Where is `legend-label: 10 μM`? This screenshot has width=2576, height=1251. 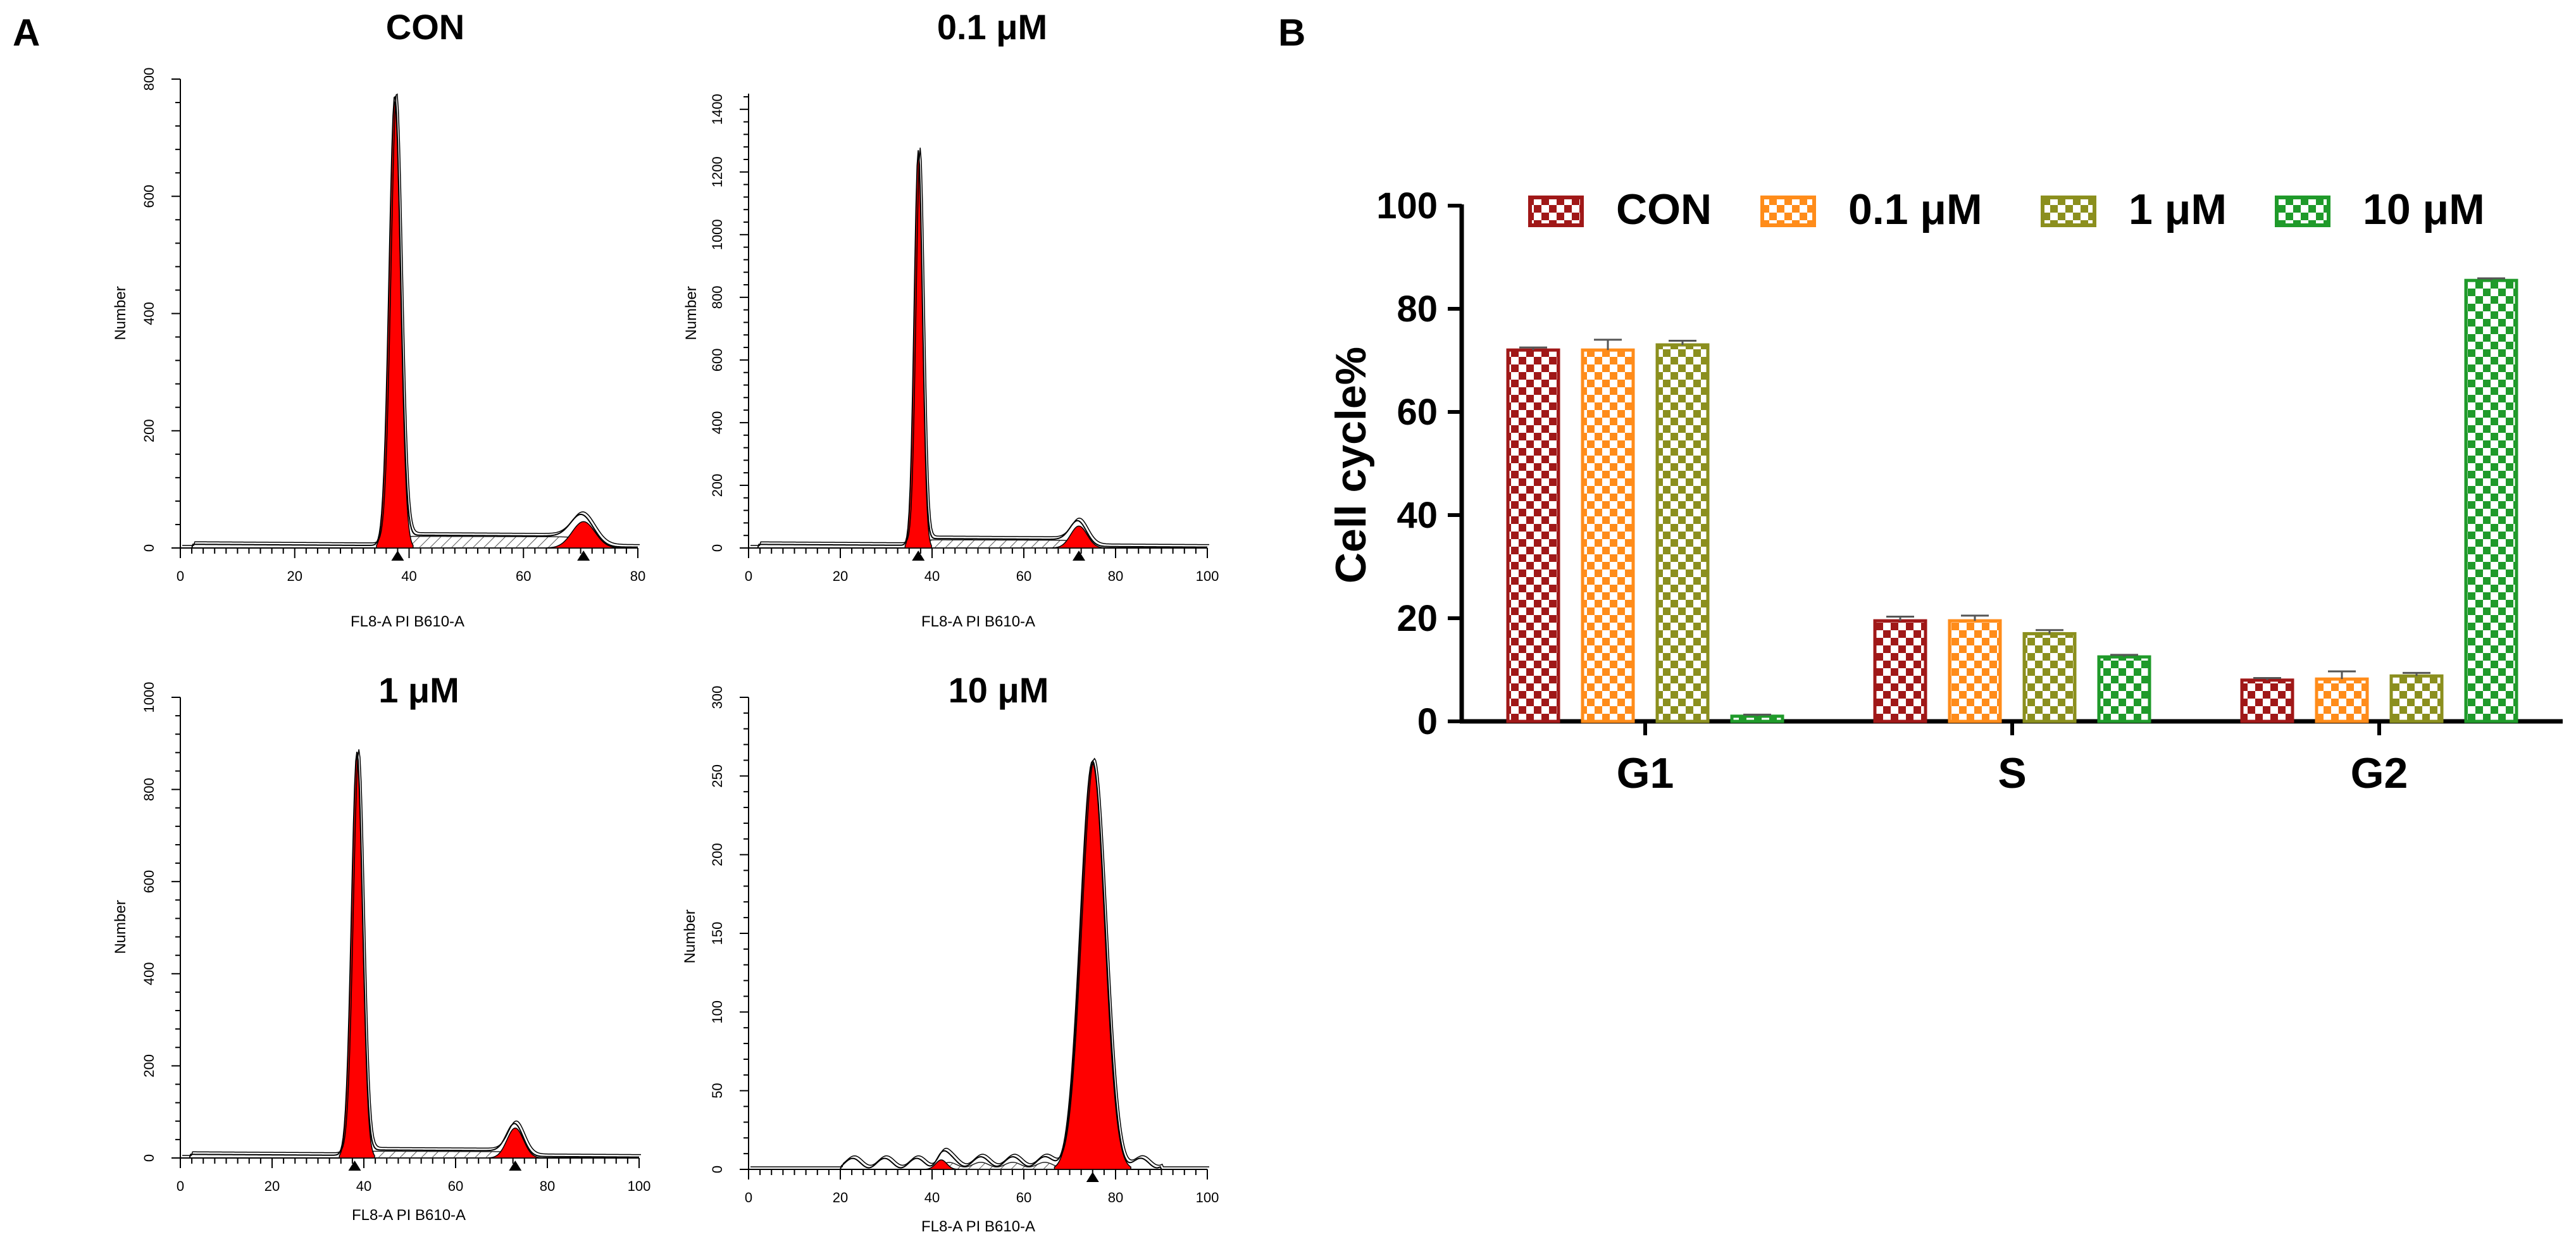 legend-label: 10 μM is located at coordinates (2424, 209).